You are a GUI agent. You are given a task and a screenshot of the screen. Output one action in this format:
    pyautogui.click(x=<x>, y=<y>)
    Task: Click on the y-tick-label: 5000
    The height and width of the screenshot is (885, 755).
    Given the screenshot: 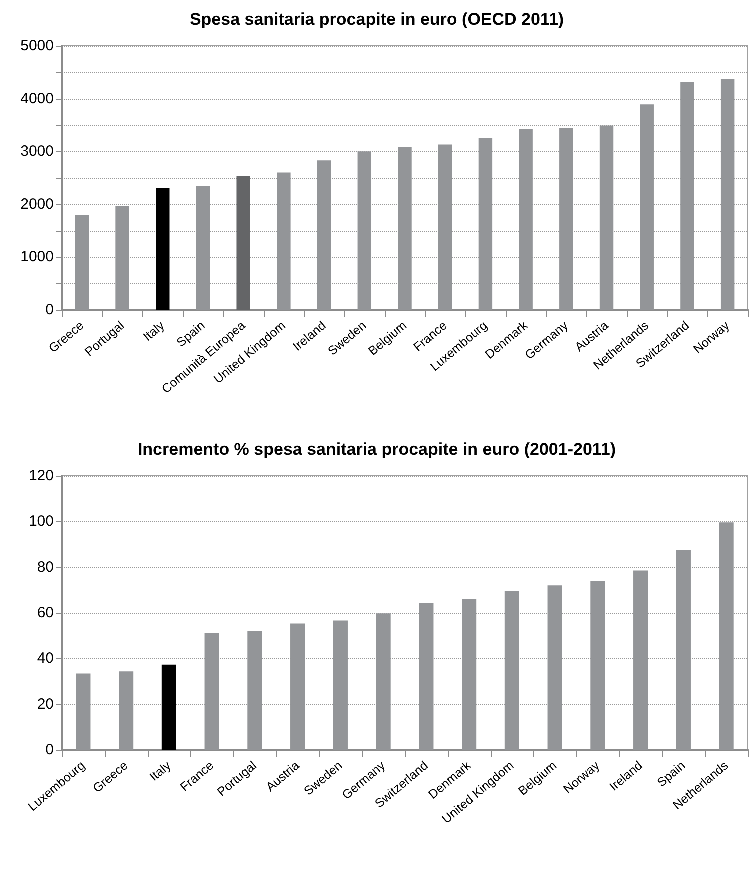 What is the action you would take?
    pyautogui.click(x=37, y=46)
    